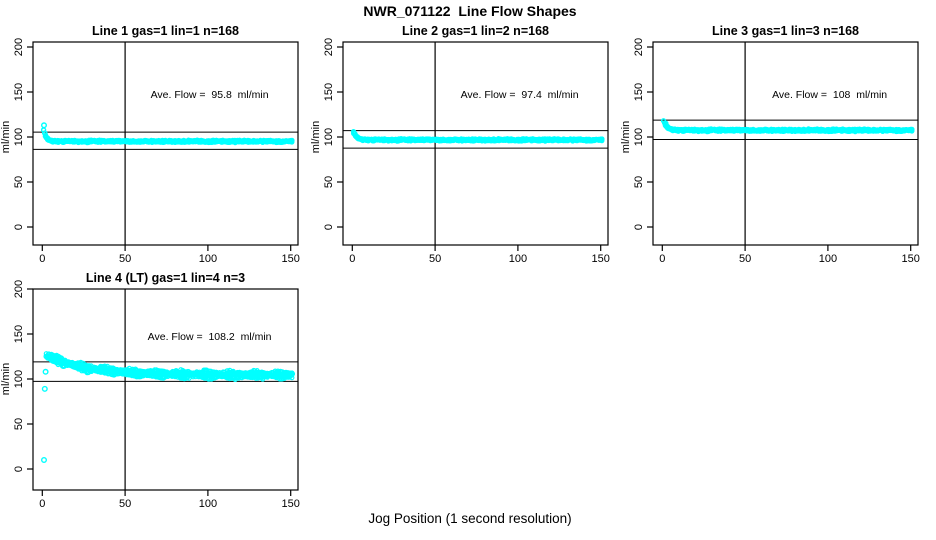 Image resolution: width=936 pixels, height=540 pixels. What do you see at coordinates (475, 31) in the screenshot?
I see `panel-title: Line 2 gas=1 lin=2 n=168` at bounding box center [475, 31].